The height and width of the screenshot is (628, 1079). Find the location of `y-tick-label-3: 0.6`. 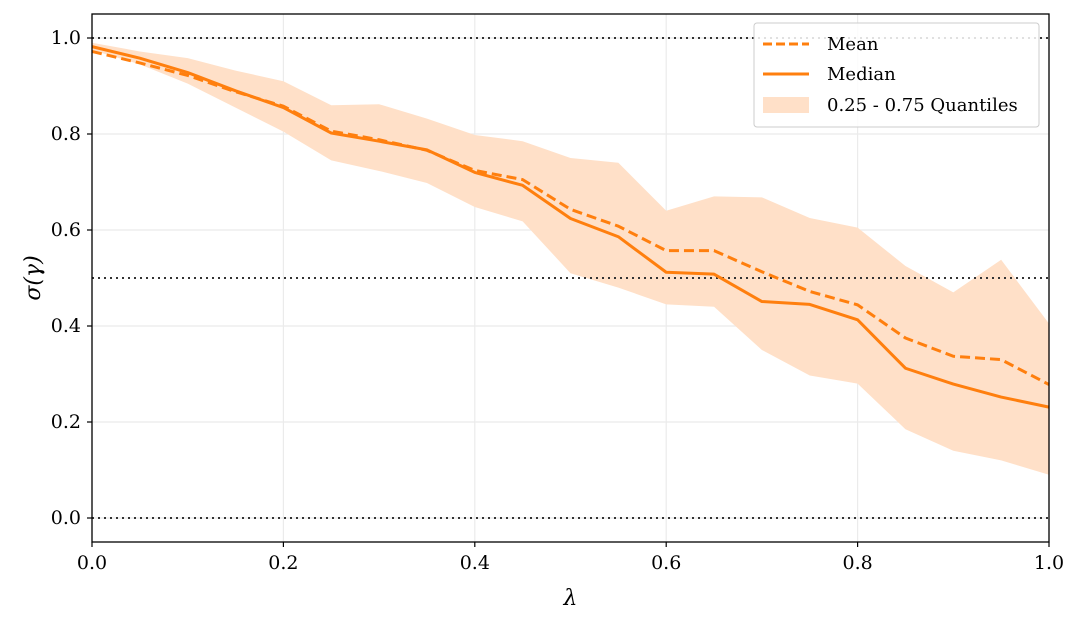

y-tick-label-3: 0.6 is located at coordinates (66, 230).